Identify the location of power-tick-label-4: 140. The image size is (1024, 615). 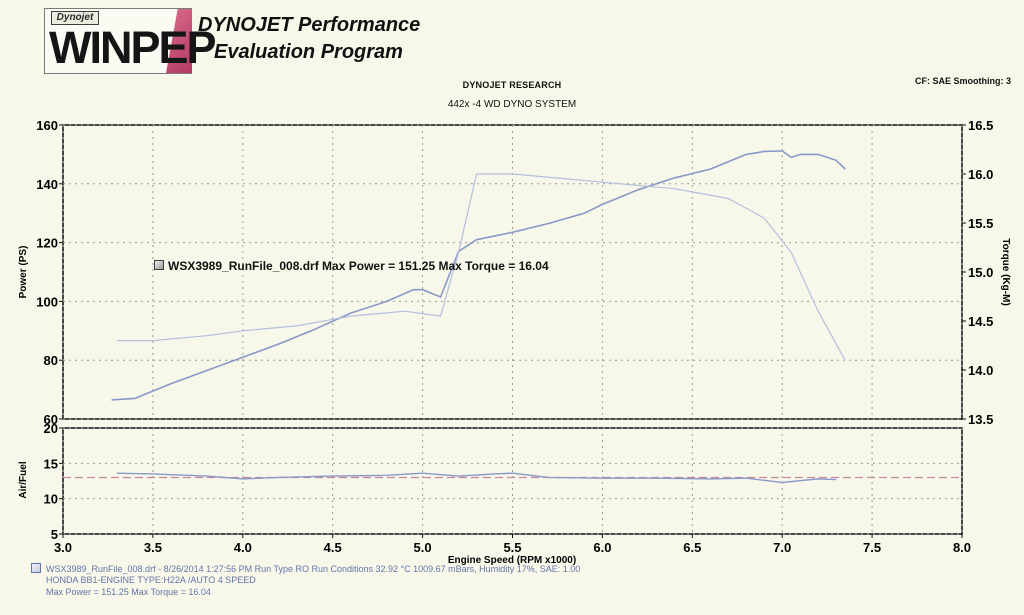
(47, 184).